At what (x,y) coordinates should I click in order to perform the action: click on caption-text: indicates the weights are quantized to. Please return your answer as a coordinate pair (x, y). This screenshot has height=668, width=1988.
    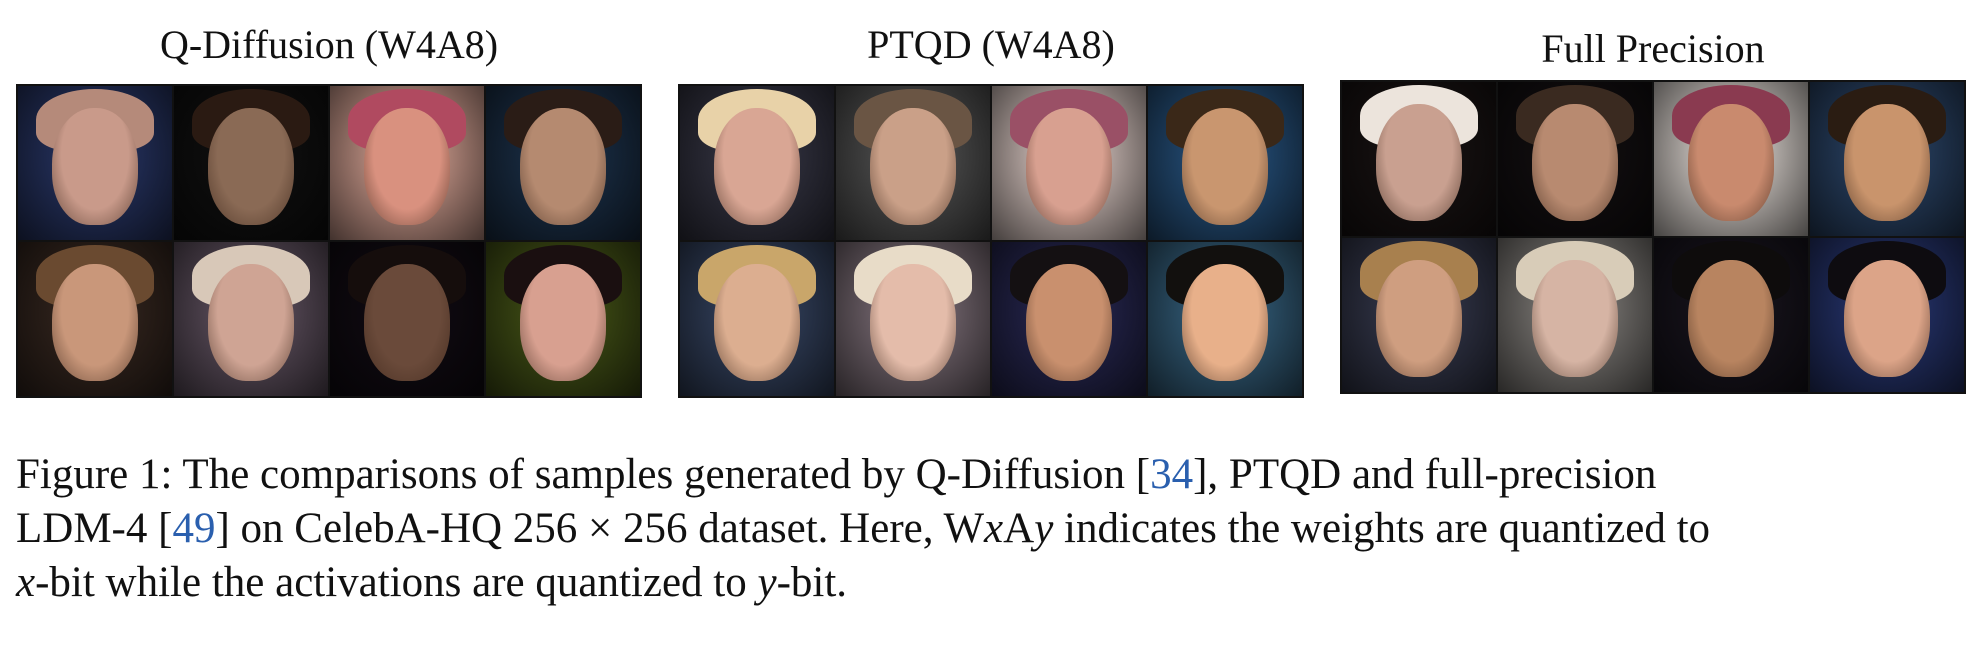
    Looking at the image, I should click on (1382, 528).